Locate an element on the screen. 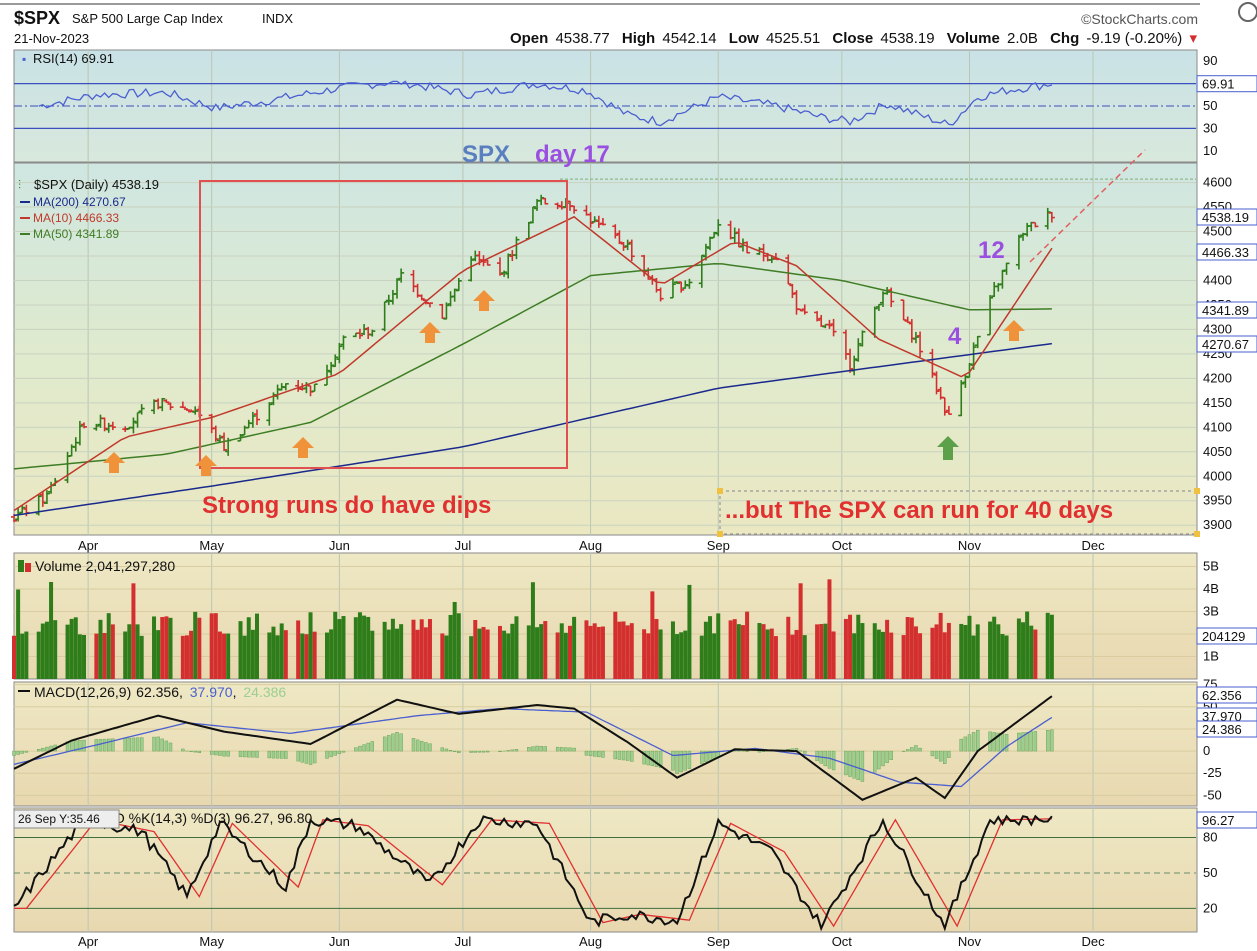 Image resolution: width=1257 pixels, height=951 pixels. ma200-legend: MA(200) 4270.67 is located at coordinates (79, 202).